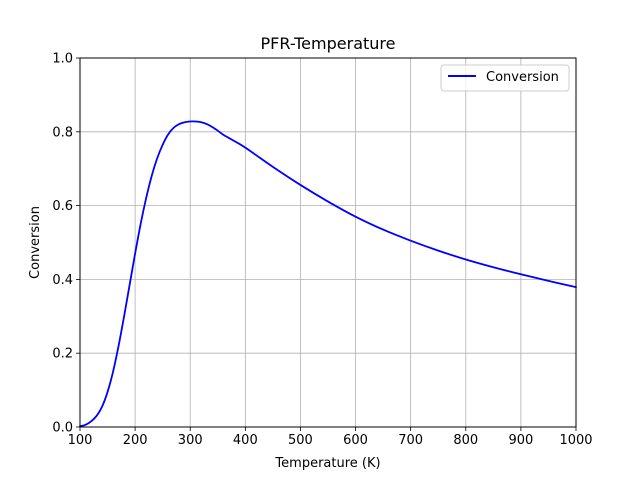  Describe the element at coordinates (62, 132) in the screenshot. I see `y-tick-label: 0.8` at that location.